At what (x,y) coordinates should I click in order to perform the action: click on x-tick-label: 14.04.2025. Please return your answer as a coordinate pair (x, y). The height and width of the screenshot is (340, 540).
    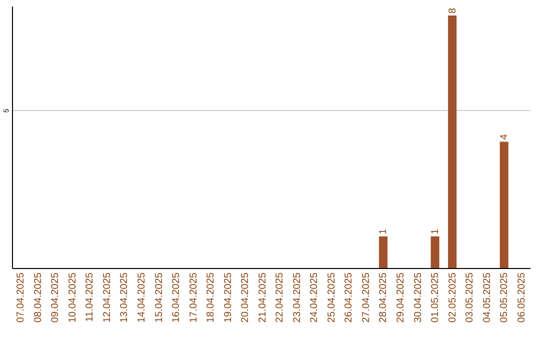
    Looking at the image, I should click on (142, 297).